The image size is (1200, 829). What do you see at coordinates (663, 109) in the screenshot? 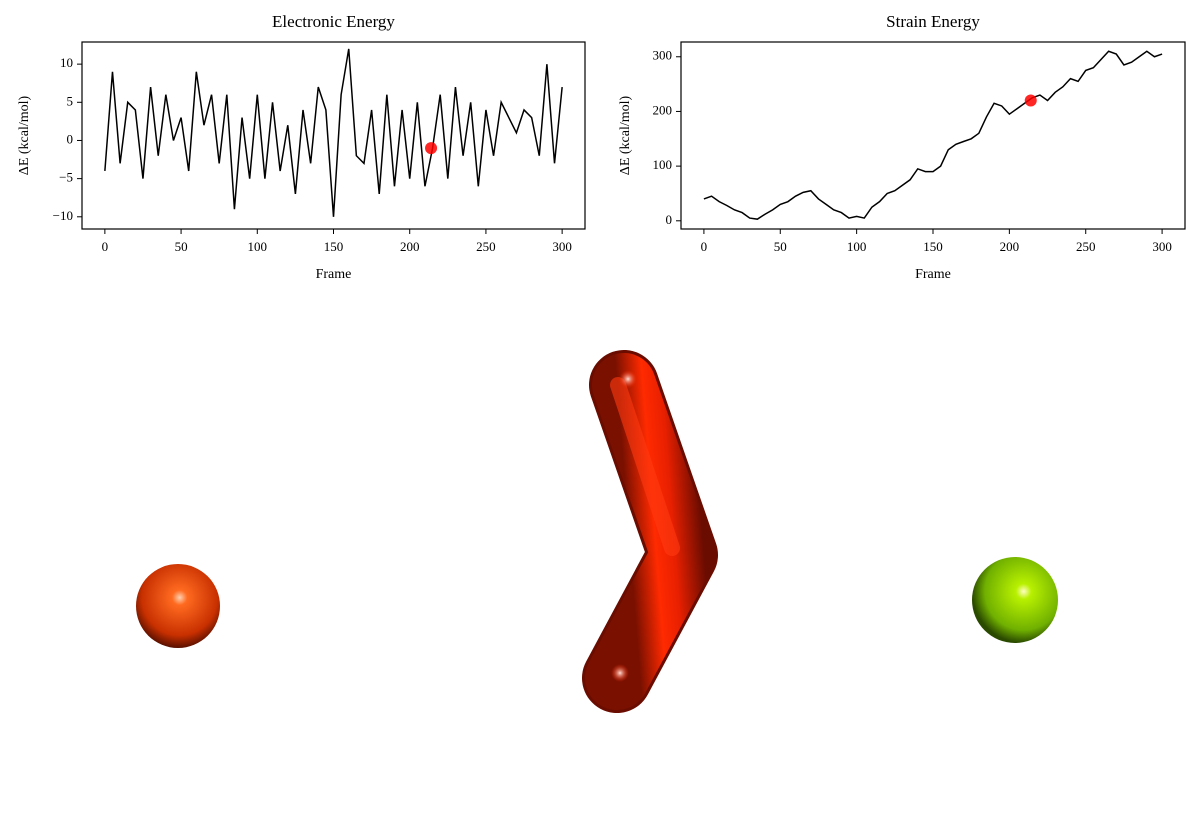
I see `y-tick-label: 200` at bounding box center [663, 109].